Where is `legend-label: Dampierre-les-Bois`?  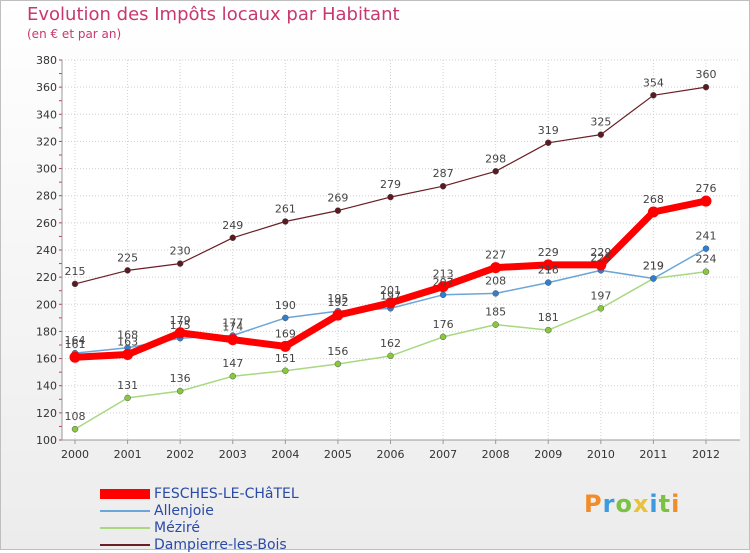
legend-label: Dampierre-les-Bois is located at coordinates (220, 545).